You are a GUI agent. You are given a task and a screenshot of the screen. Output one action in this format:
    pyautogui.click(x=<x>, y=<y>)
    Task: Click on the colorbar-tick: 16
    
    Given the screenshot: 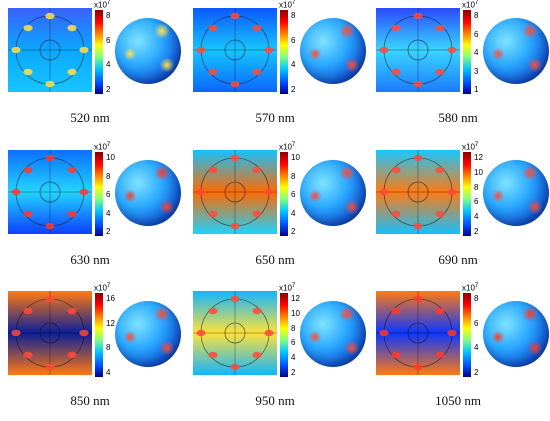 What is the action you would take?
    pyautogui.click(x=110, y=298)
    